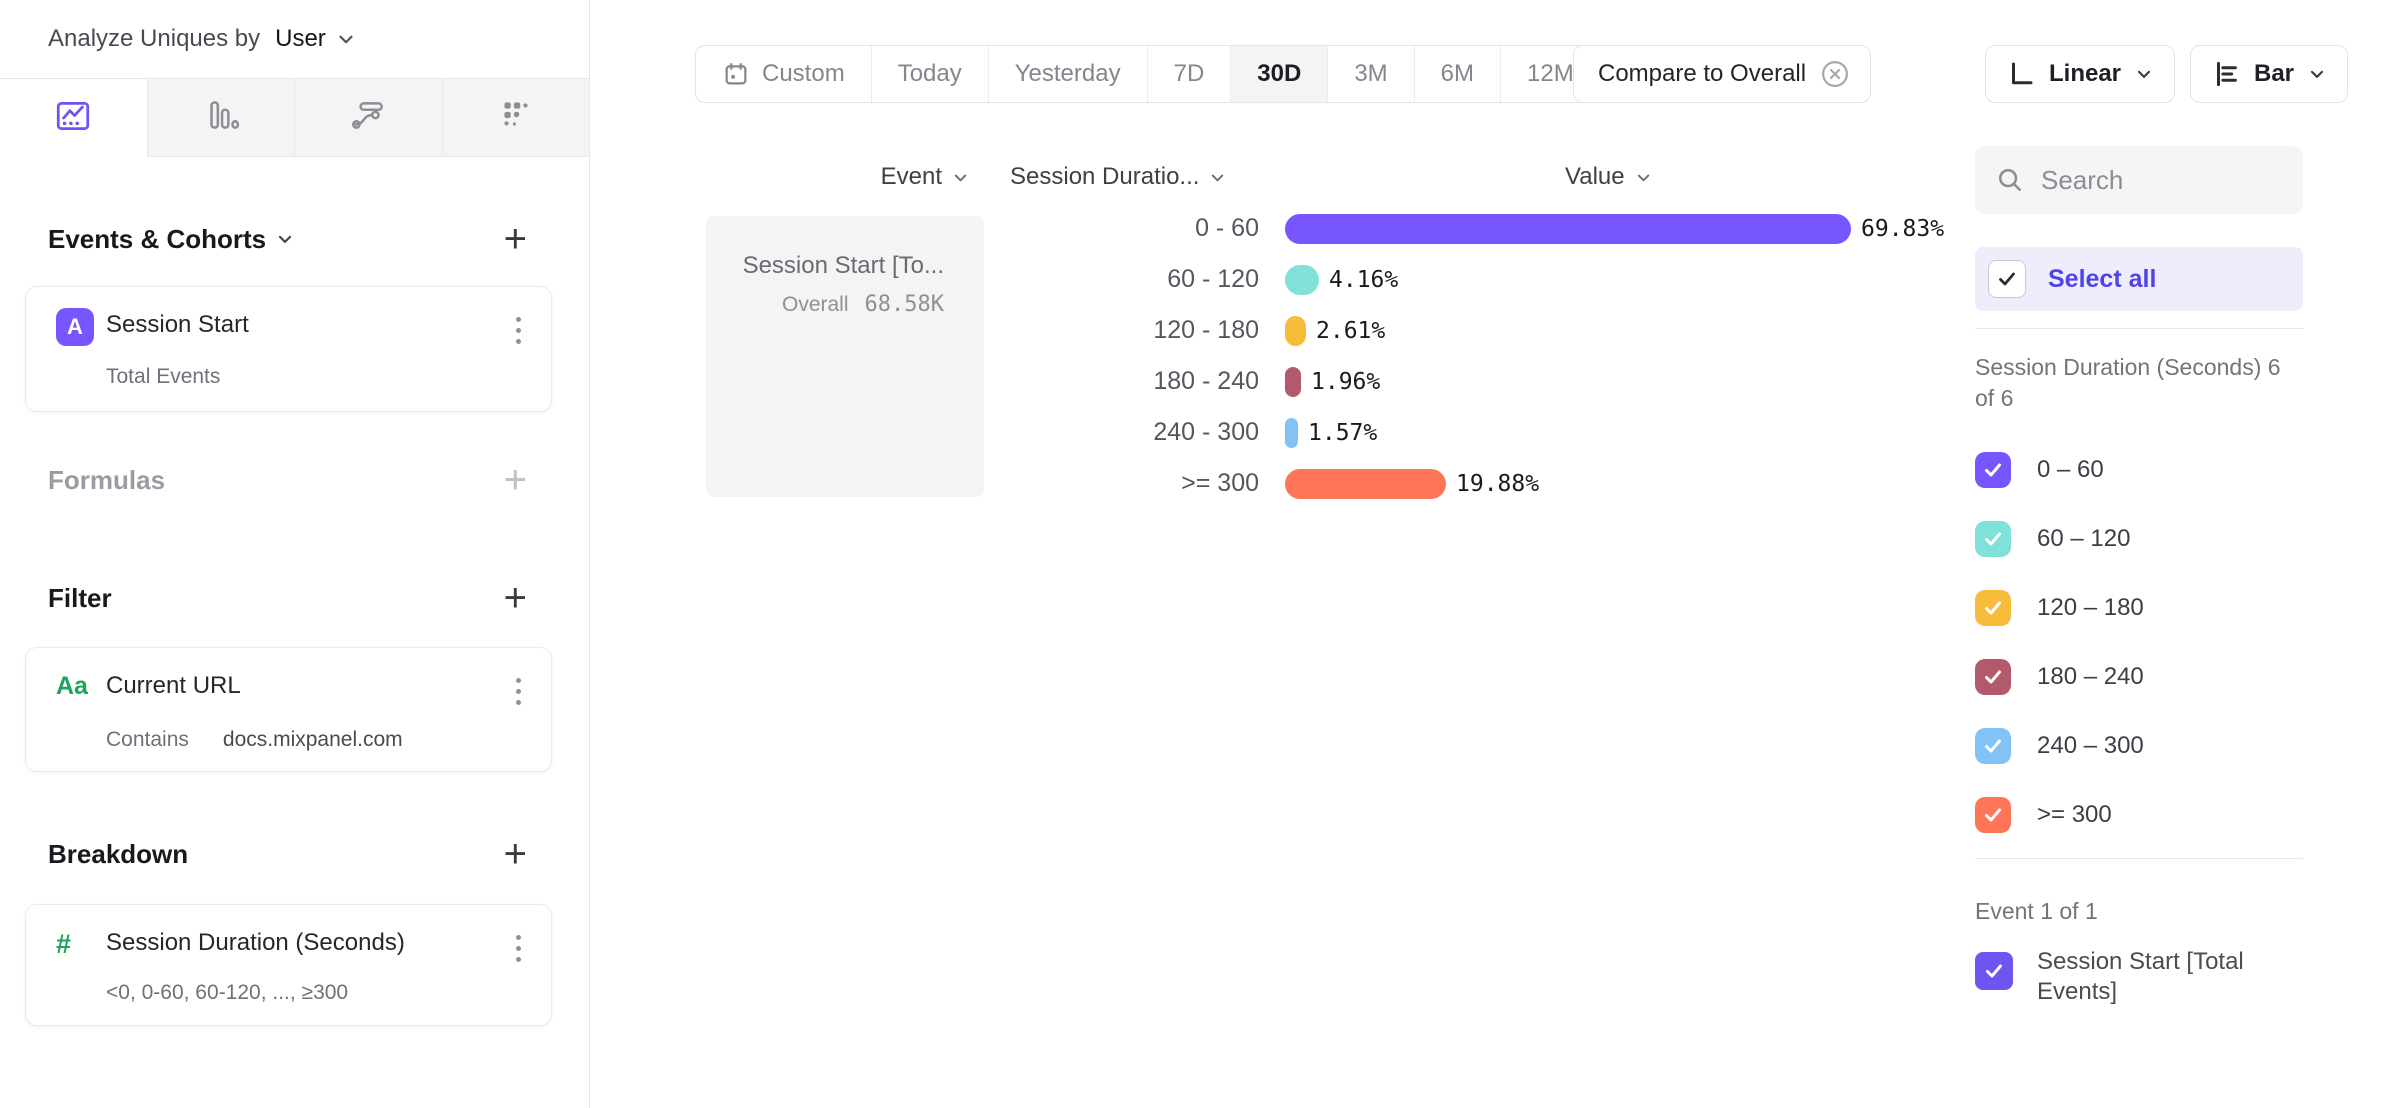 The width and height of the screenshot is (2398, 1108). Describe the element at coordinates (300, 38) in the screenshot. I see `analyze-value-user: User` at that location.